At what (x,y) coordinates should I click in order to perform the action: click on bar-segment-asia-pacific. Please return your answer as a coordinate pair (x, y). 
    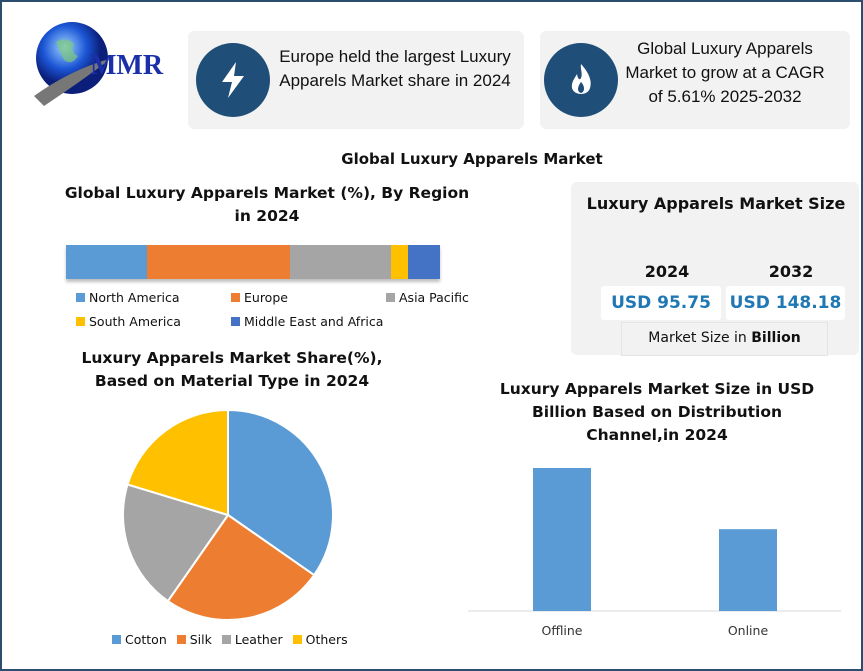
    Looking at the image, I should click on (340, 262).